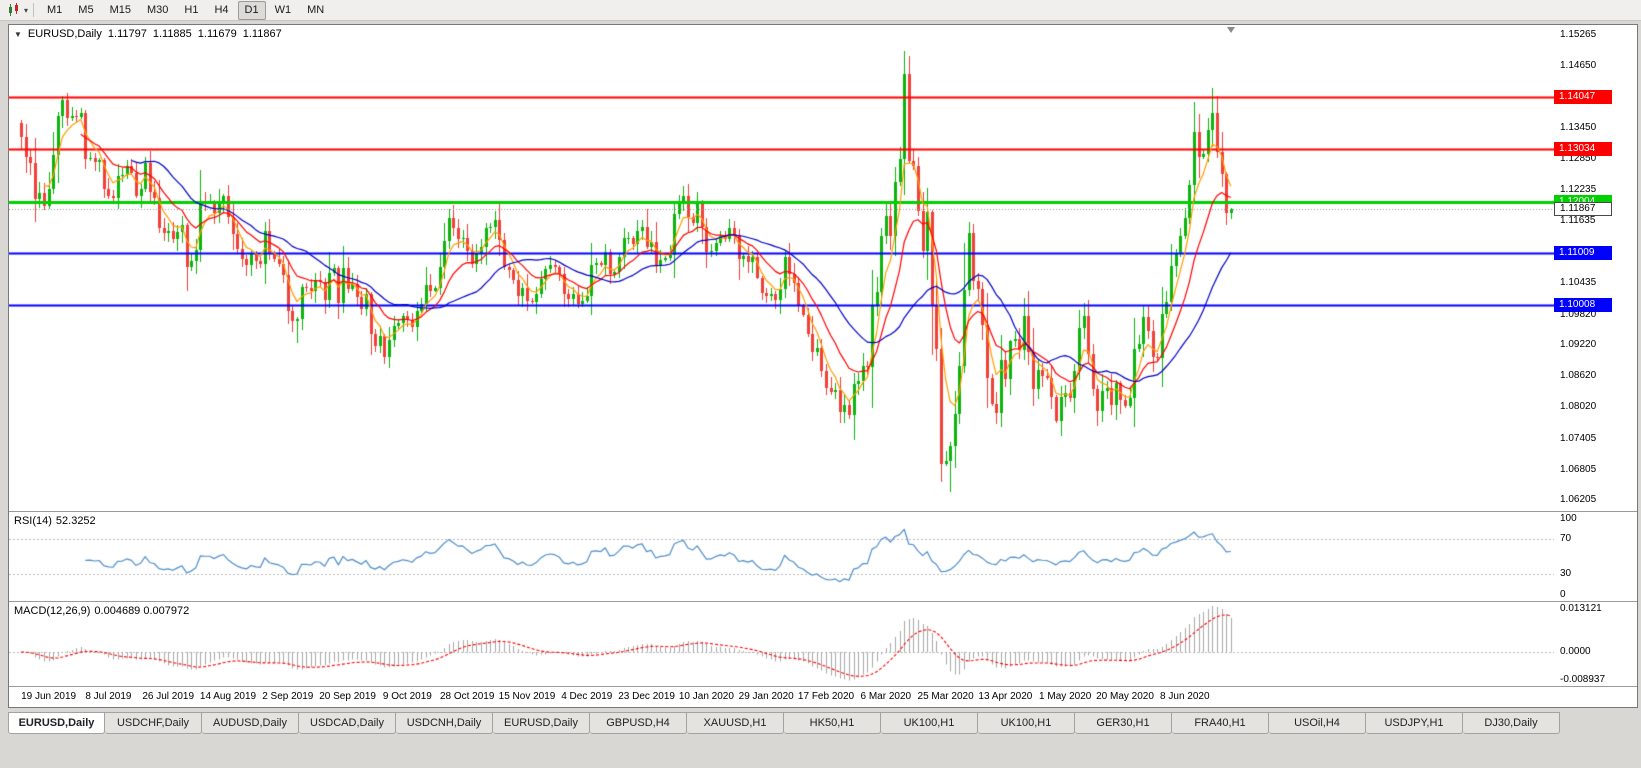 The height and width of the screenshot is (768, 1641). I want to click on rsi-axis-label: 0, so click(1563, 594).